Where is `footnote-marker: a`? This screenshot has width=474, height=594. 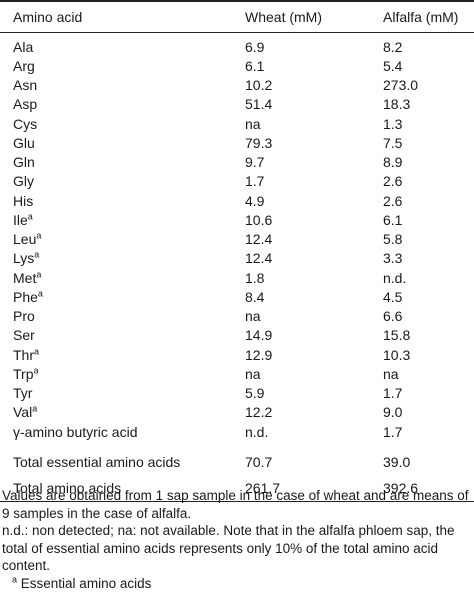
footnote-marker: a is located at coordinates (15, 579).